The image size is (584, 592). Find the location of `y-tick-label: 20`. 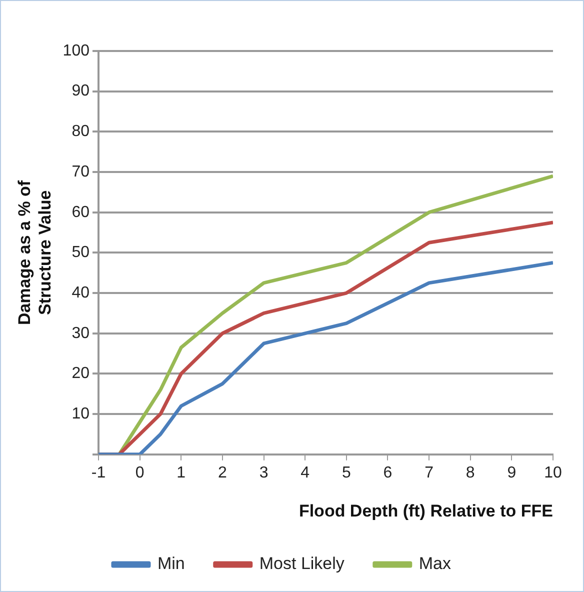

y-tick-label: 20 is located at coordinates (81, 373).